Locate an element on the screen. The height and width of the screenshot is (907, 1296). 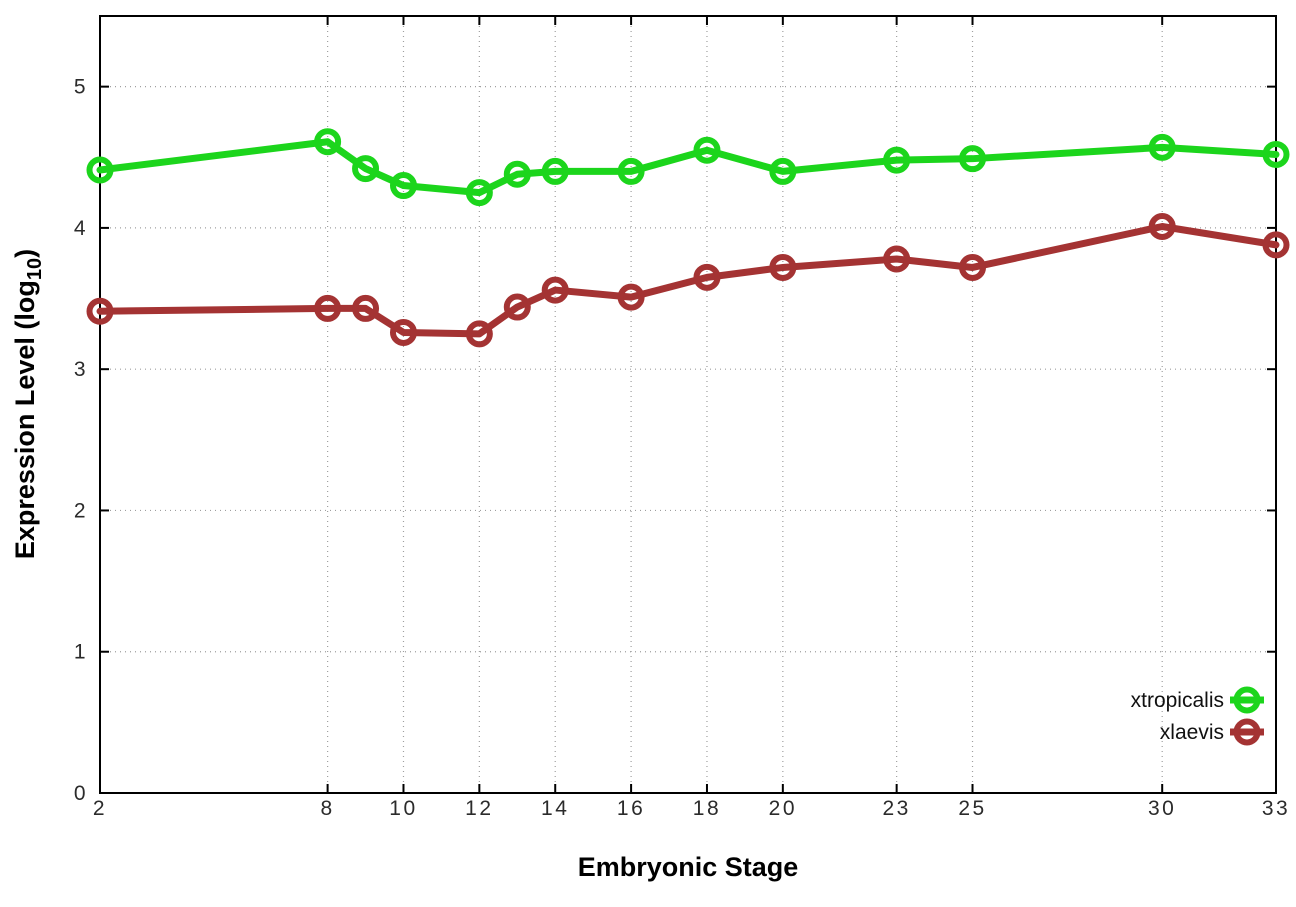
x-axis-title: Embryonic Stage is located at coordinates (688, 867).